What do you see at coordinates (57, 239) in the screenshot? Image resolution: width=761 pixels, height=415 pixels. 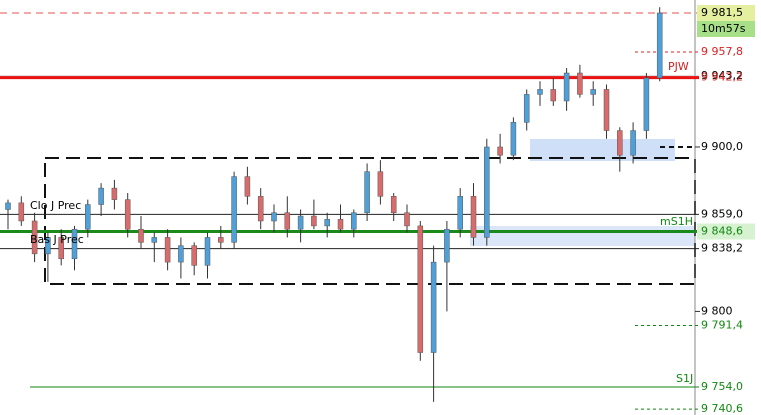 I see `annotation: Bas J Prec` at bounding box center [57, 239].